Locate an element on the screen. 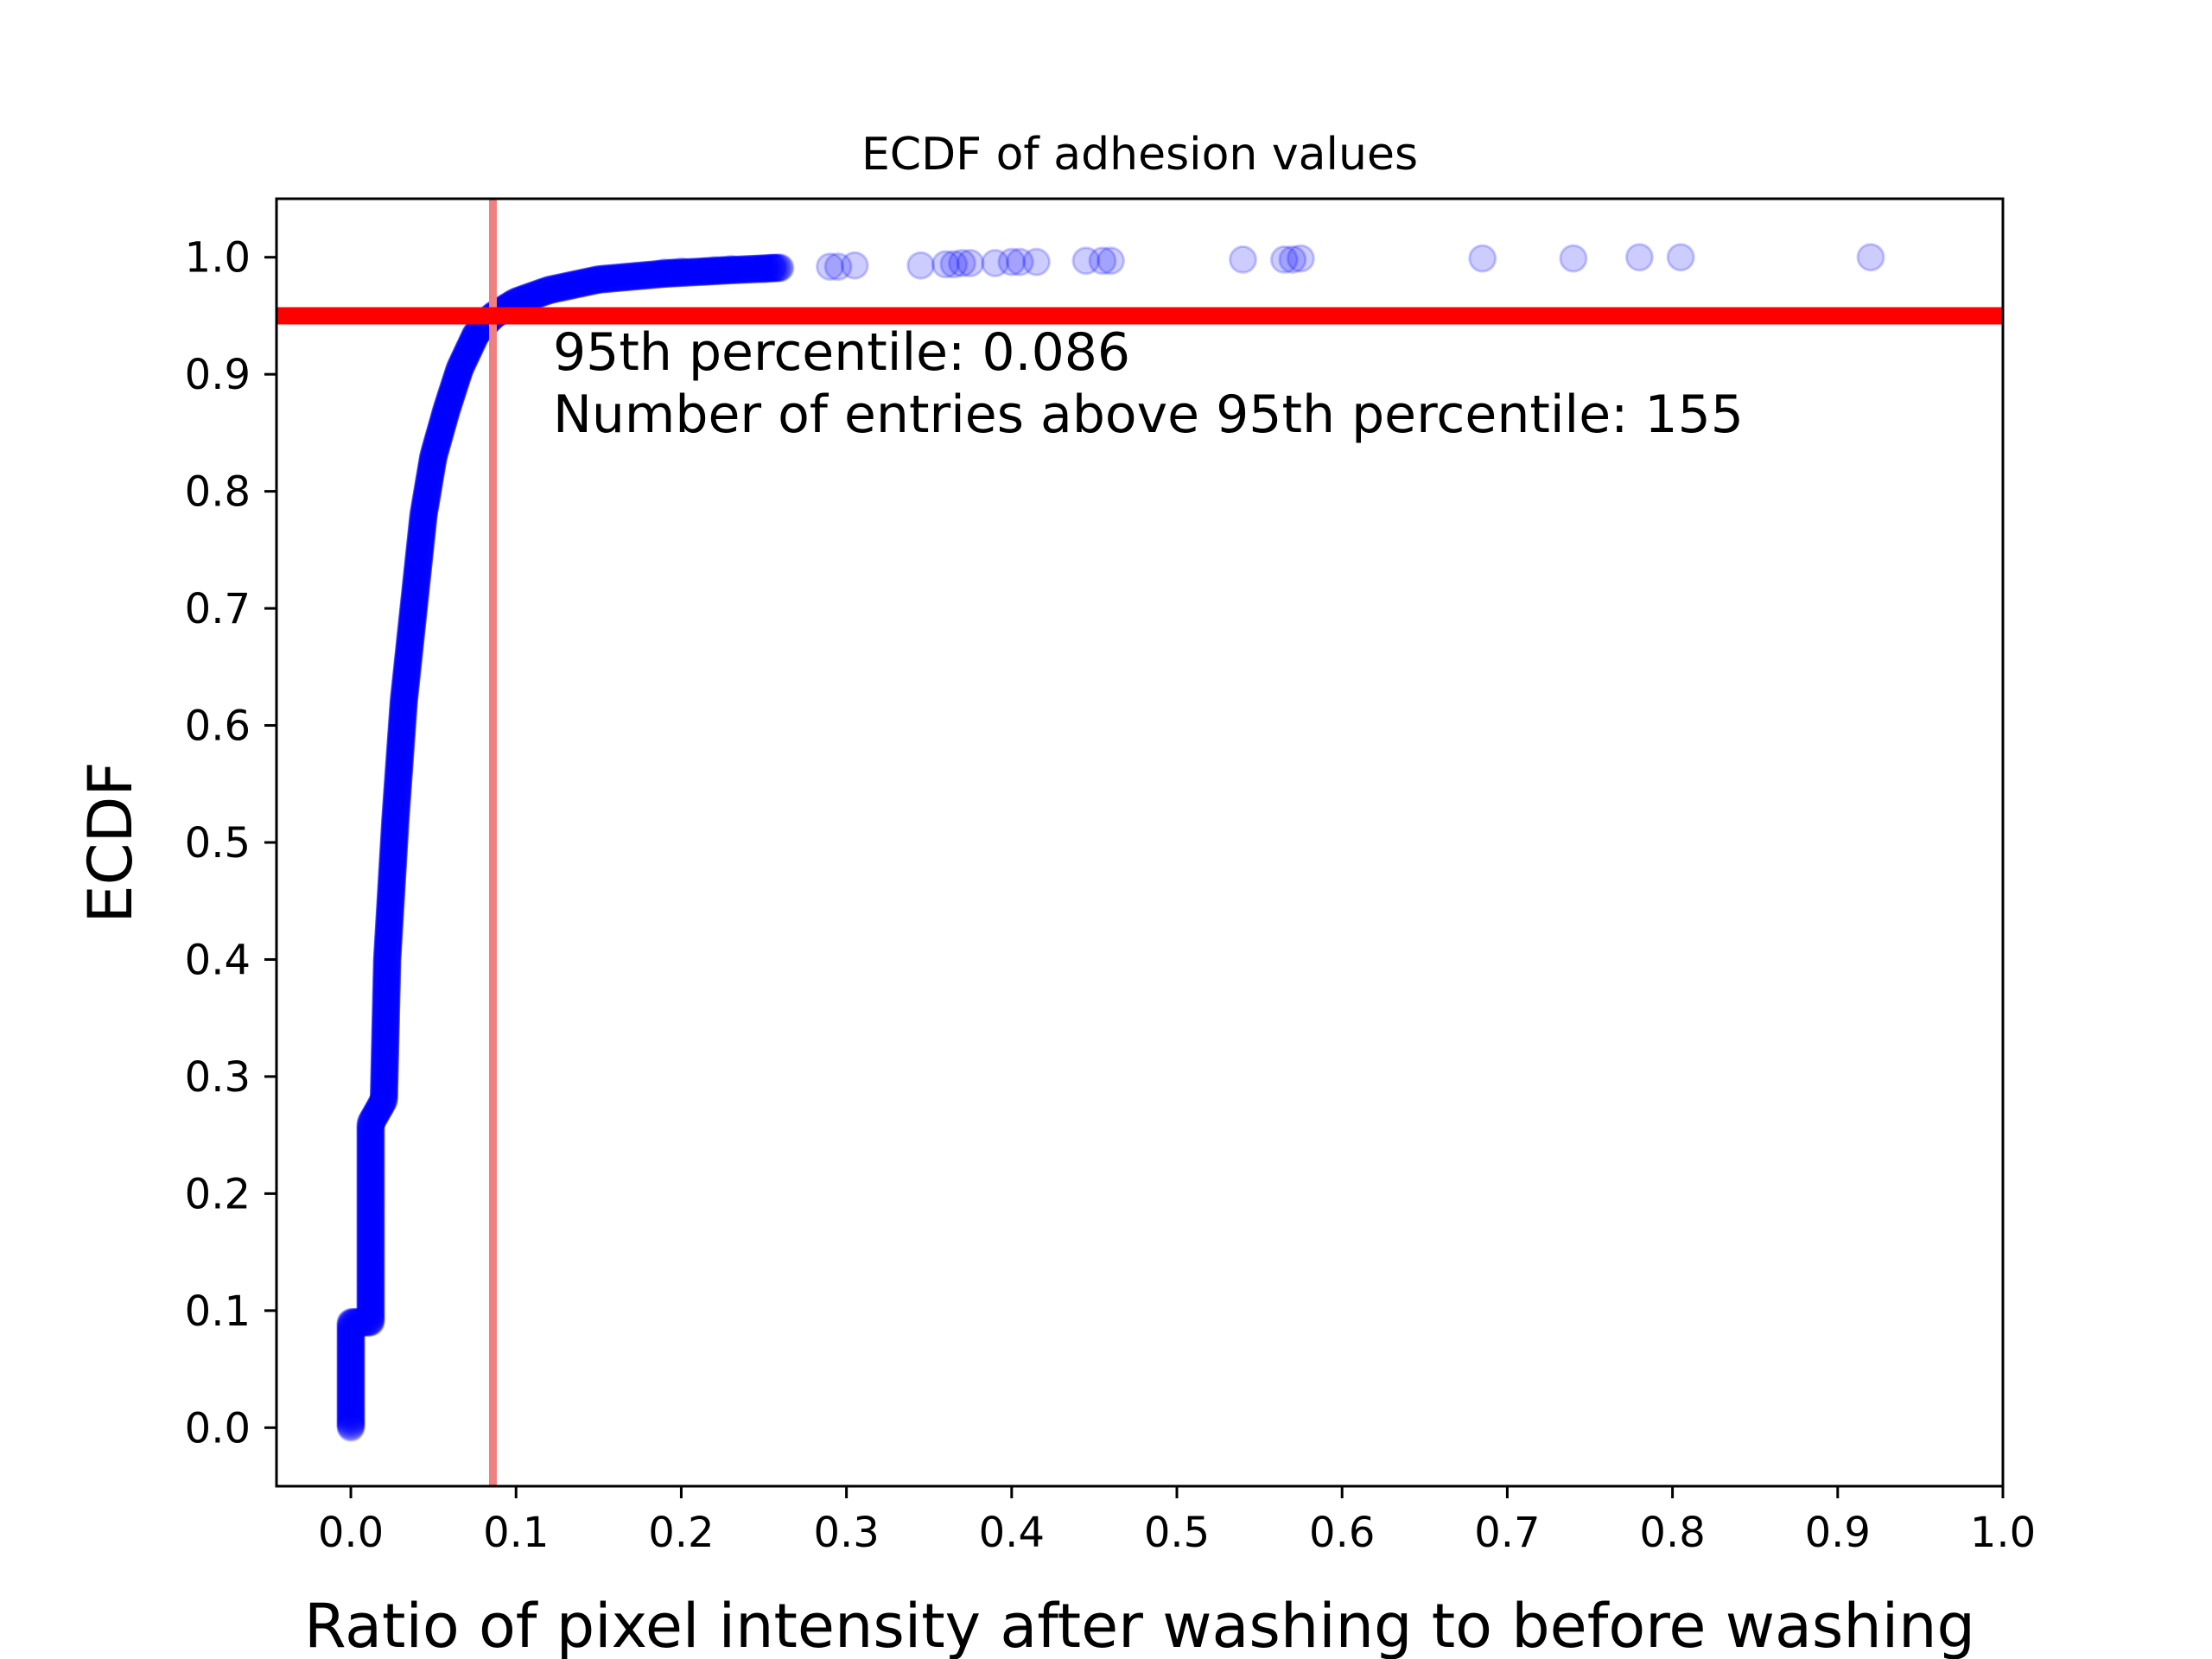 This screenshot has height=1659, width=2212. x-tick-label: 0.0 is located at coordinates (351, 1533).